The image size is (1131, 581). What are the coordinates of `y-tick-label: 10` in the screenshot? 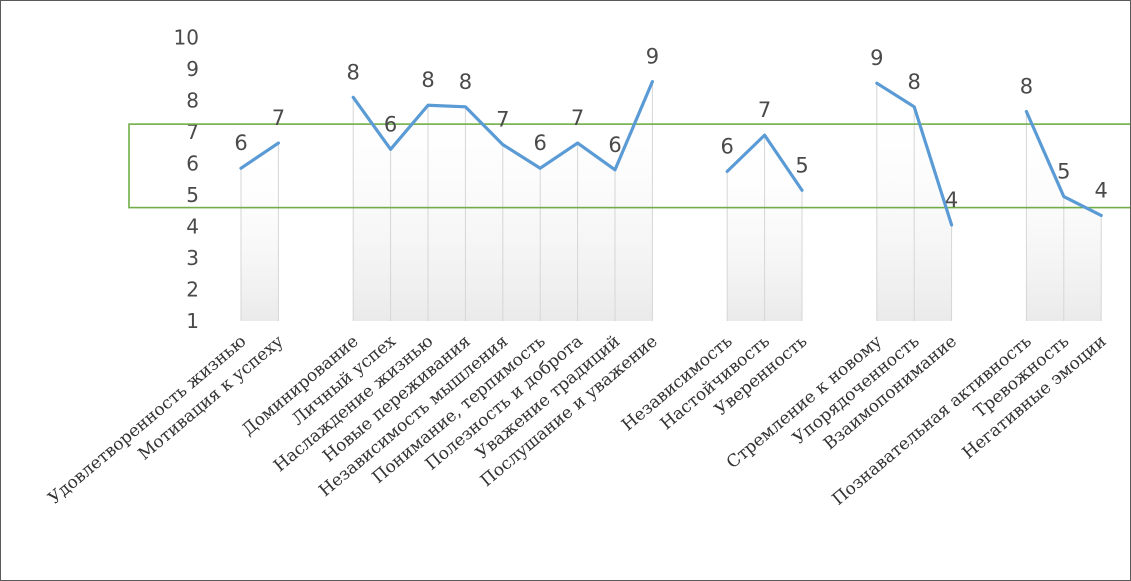 It's located at (186, 38).